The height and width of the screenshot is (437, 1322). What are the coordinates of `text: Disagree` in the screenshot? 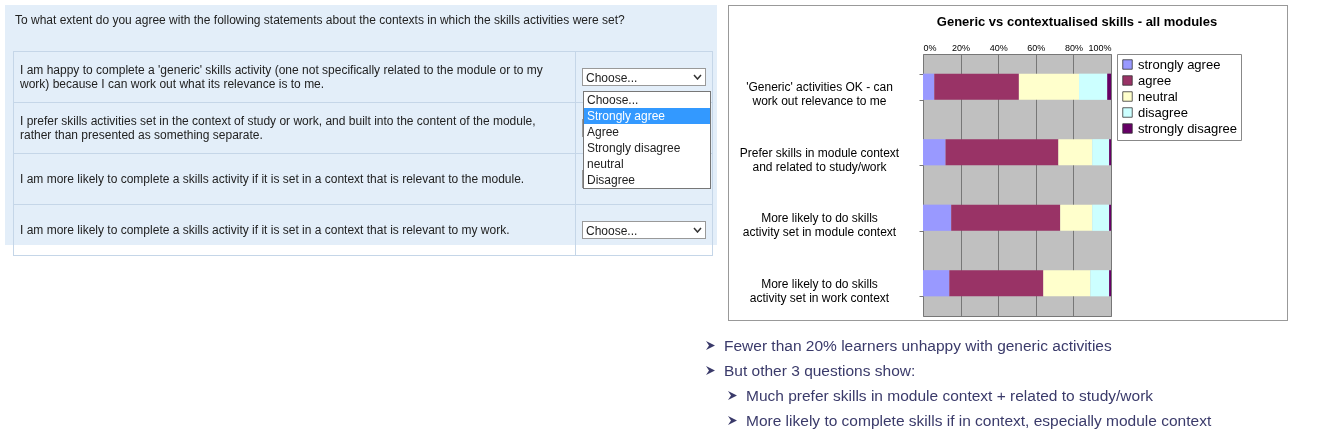 It's located at (611, 180).